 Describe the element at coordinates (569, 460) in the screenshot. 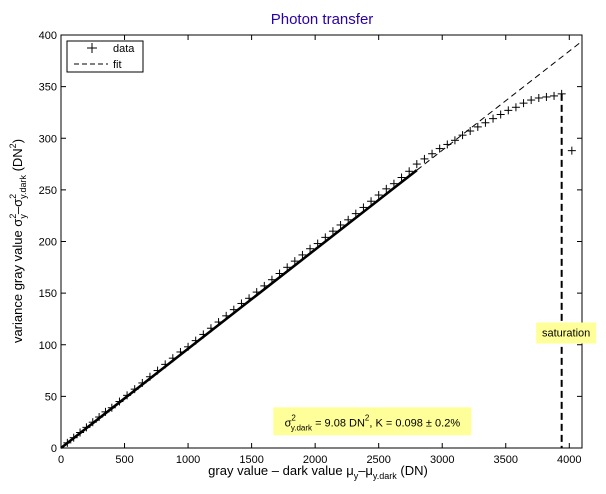

I see `x-tick-label: 4000` at that location.